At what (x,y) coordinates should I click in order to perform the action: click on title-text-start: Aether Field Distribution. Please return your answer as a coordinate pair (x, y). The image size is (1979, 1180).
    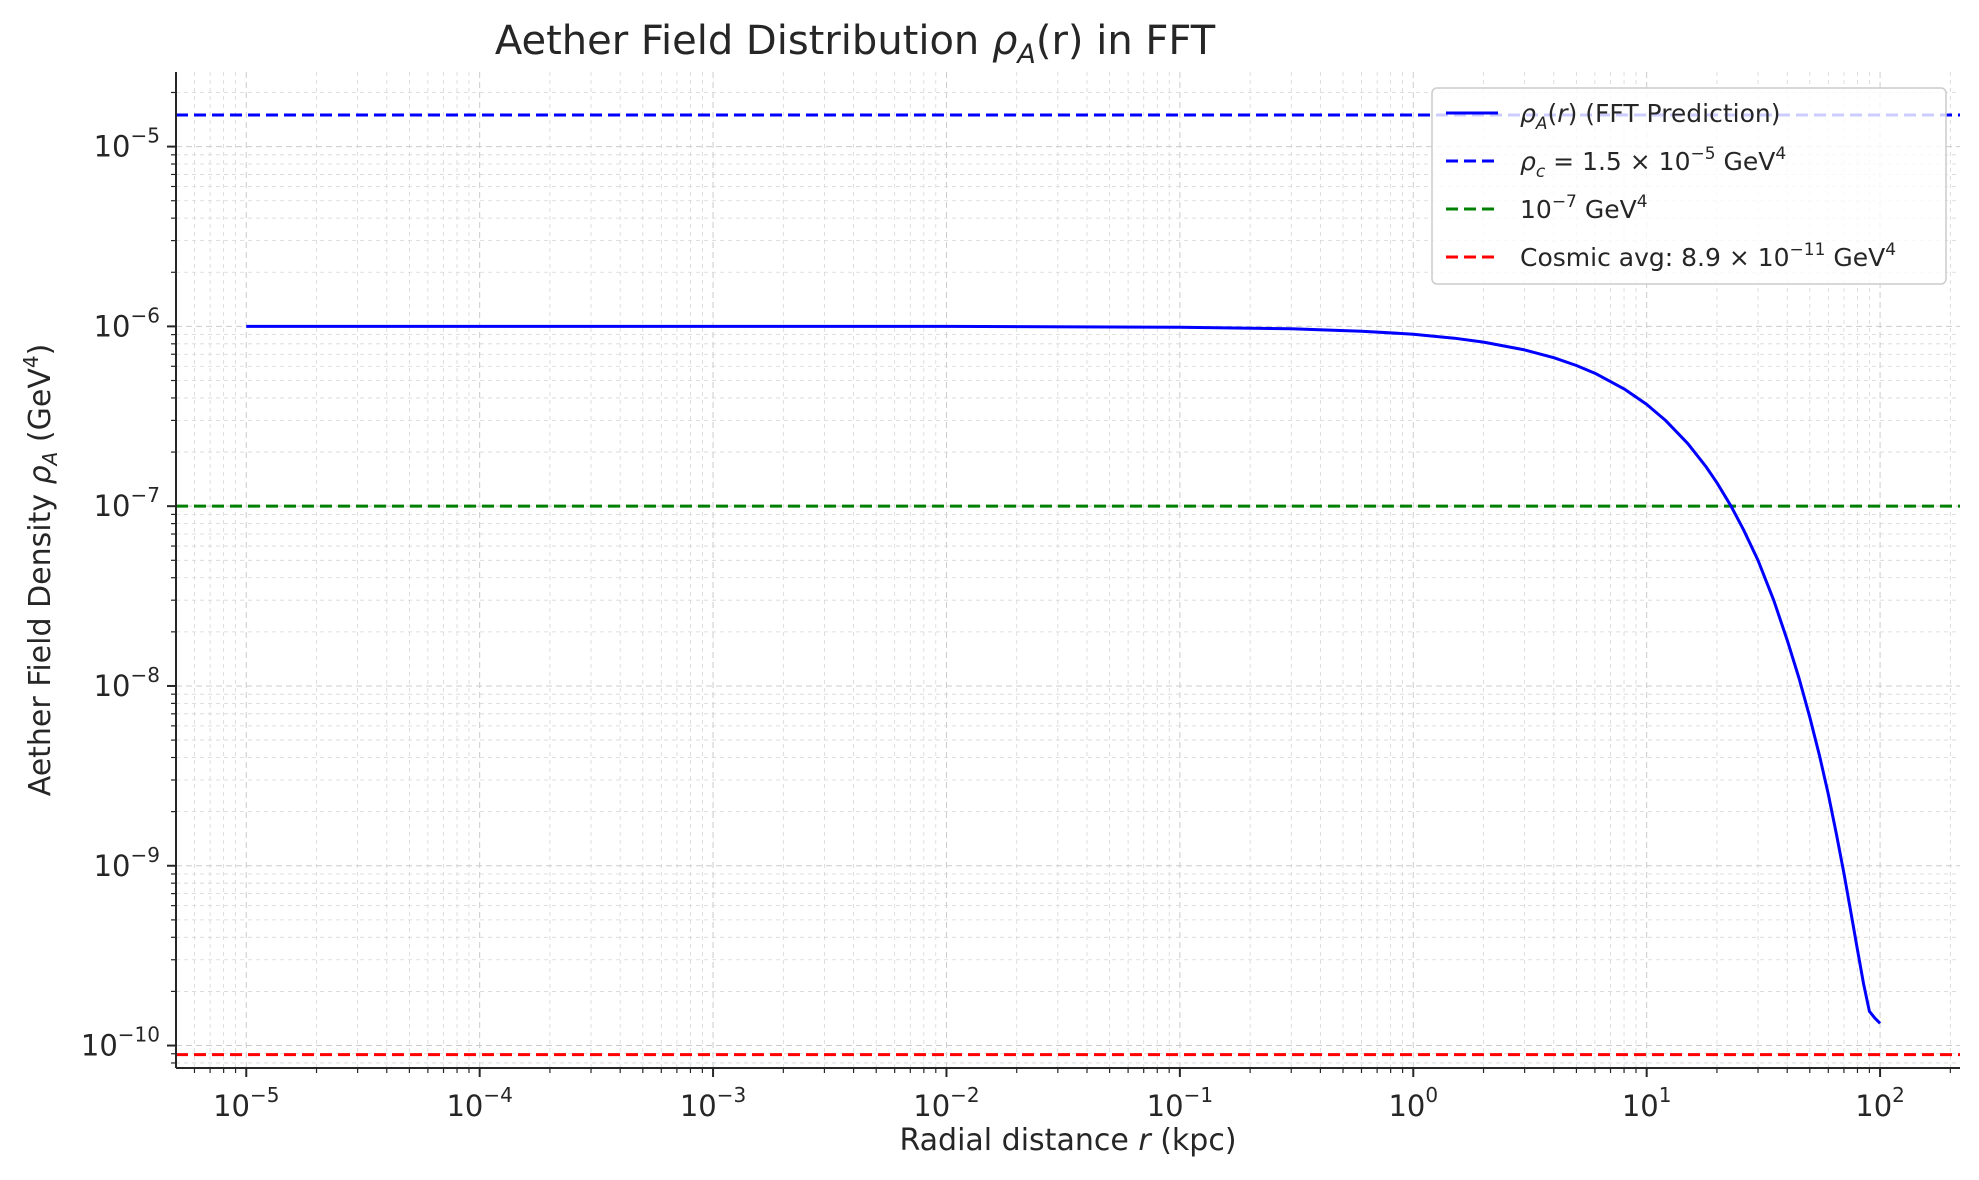
    Looking at the image, I should click on (743, 41).